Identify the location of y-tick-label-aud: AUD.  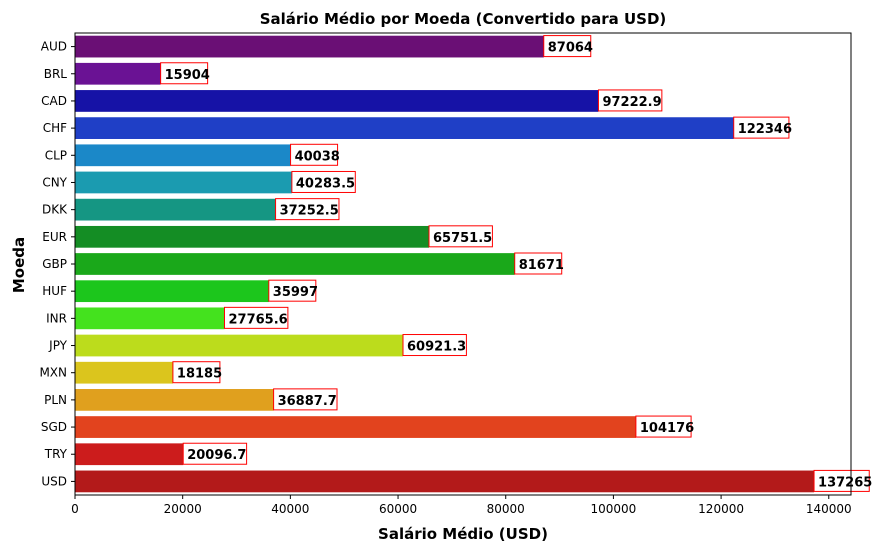
(54, 47).